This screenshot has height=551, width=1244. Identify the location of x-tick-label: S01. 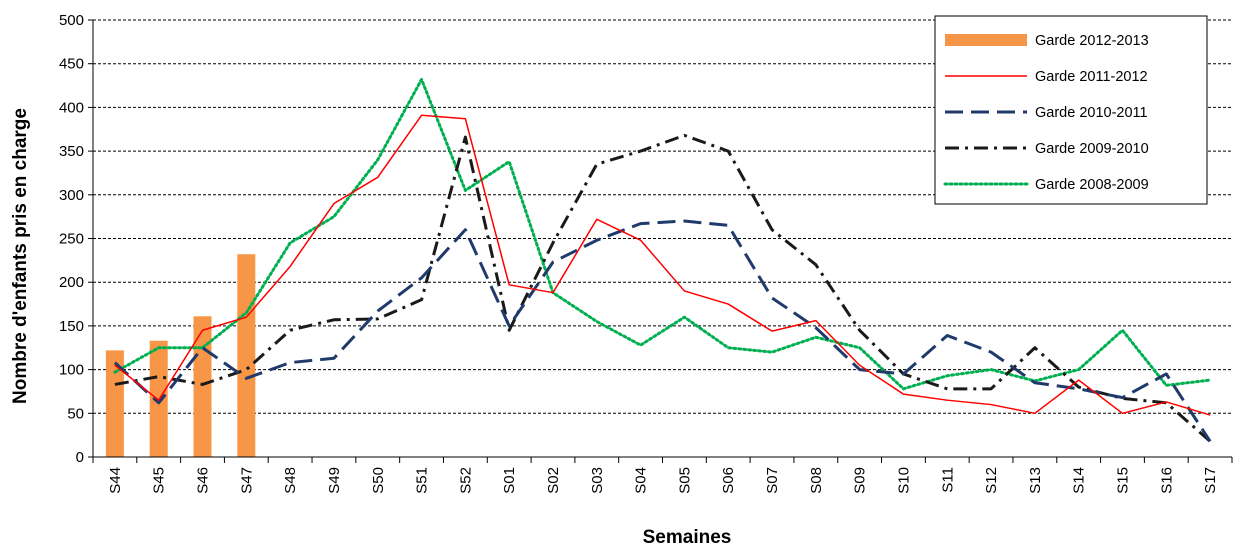
(509, 480).